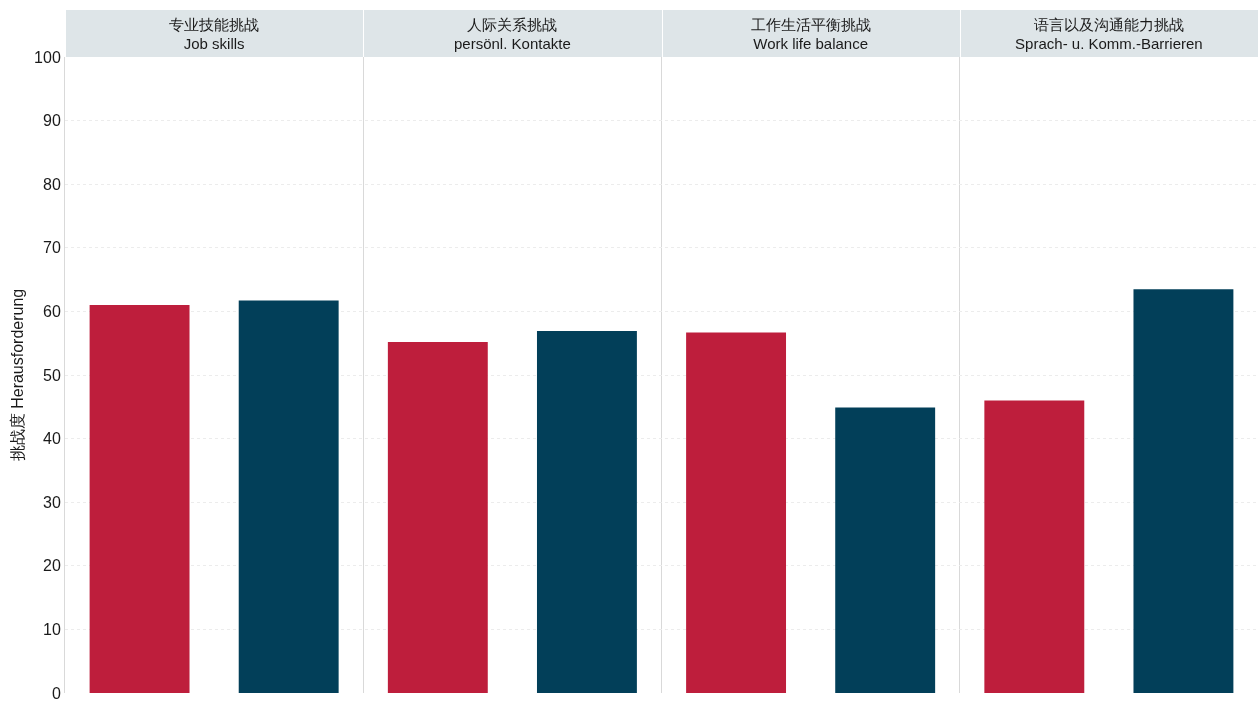 The image size is (1258, 705). What do you see at coordinates (17, 375) in the screenshot?
I see `y-axis-title: 挑战度 Herausforderung` at bounding box center [17, 375].